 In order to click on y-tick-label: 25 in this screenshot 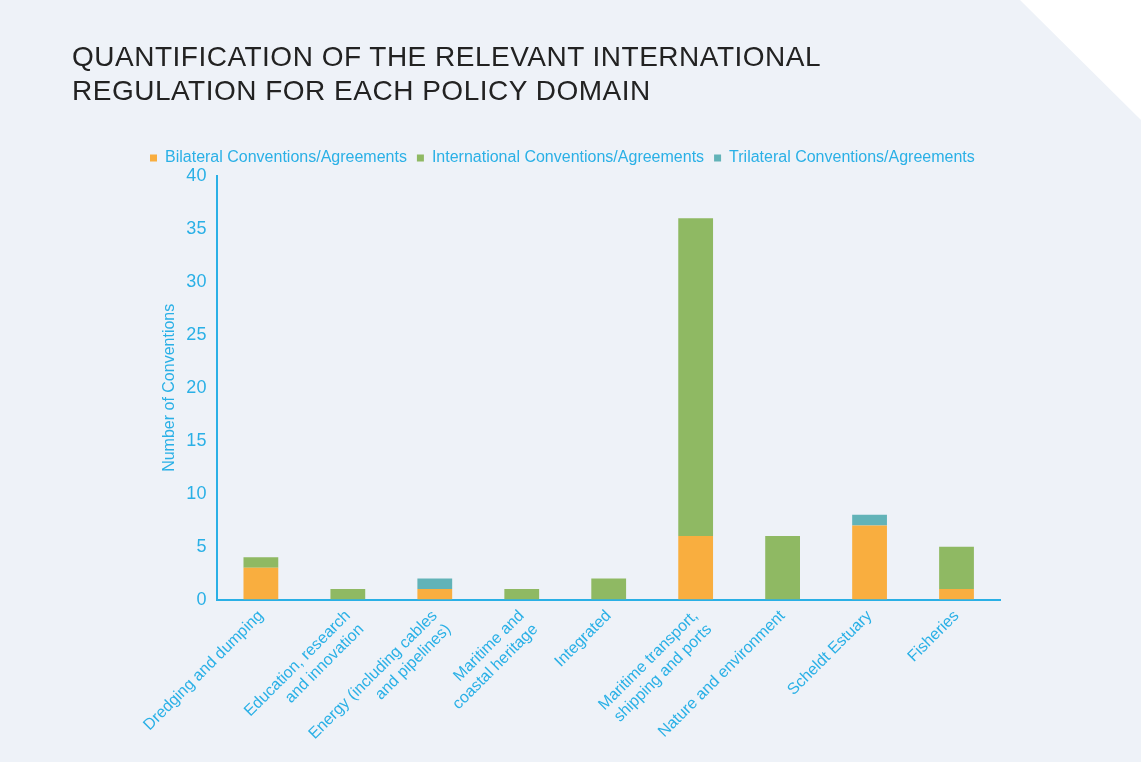, I will do `click(196, 333)`.